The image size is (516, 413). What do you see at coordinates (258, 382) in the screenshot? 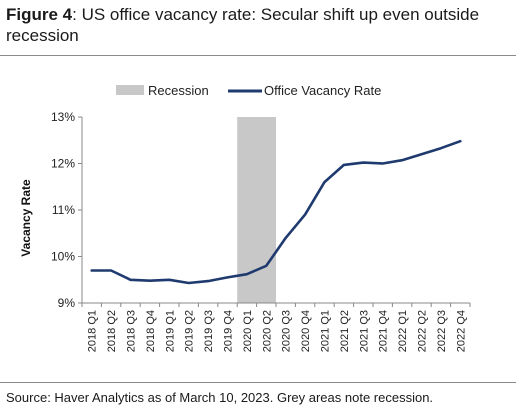
I see `bottom-divider` at bounding box center [258, 382].